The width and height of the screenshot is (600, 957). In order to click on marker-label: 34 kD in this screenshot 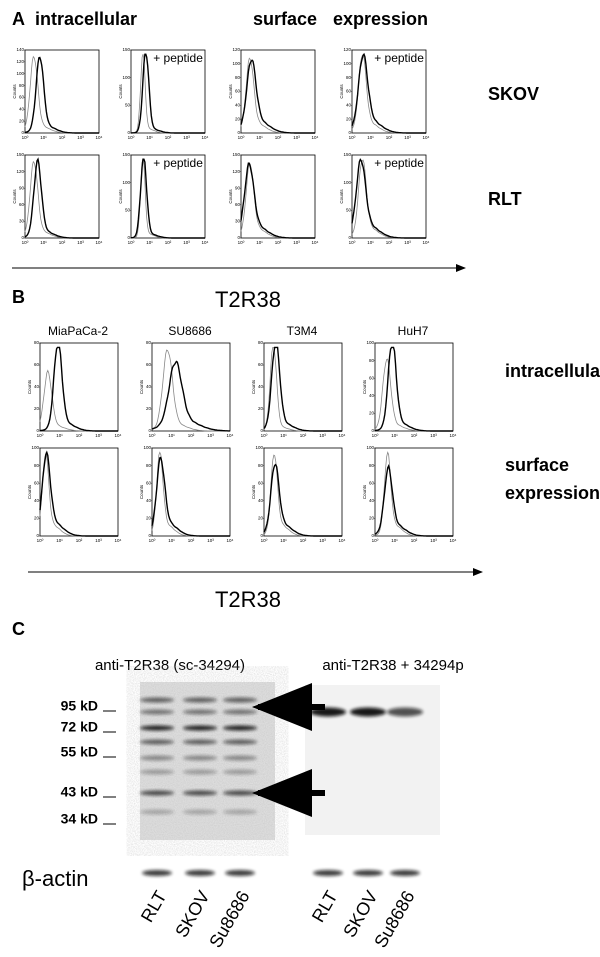, I will do `click(79, 819)`.